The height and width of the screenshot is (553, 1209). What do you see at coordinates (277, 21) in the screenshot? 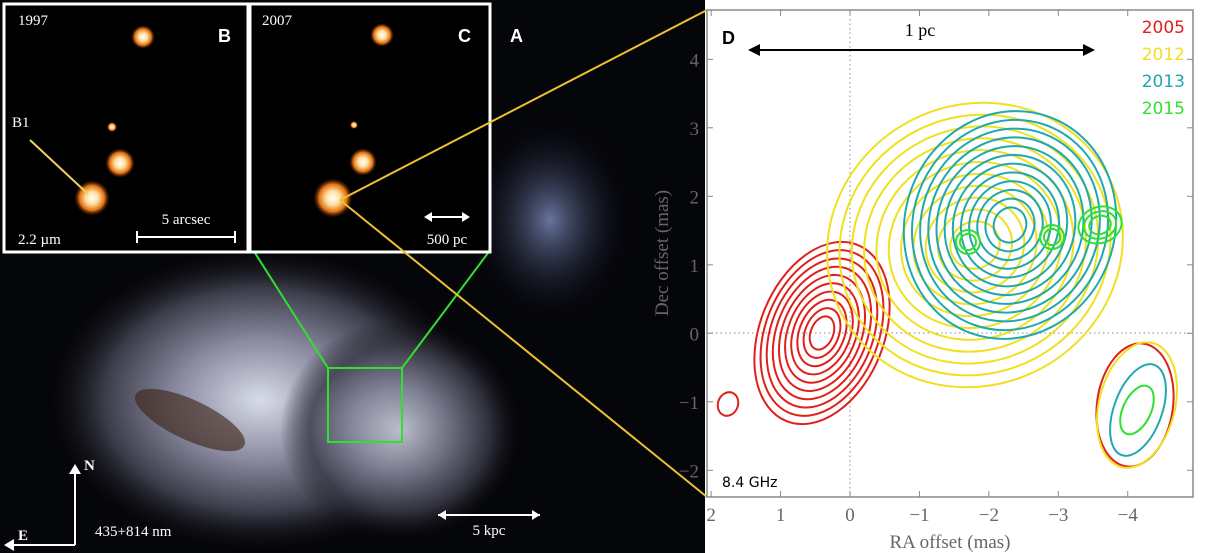
I see `year: 2007` at bounding box center [277, 21].